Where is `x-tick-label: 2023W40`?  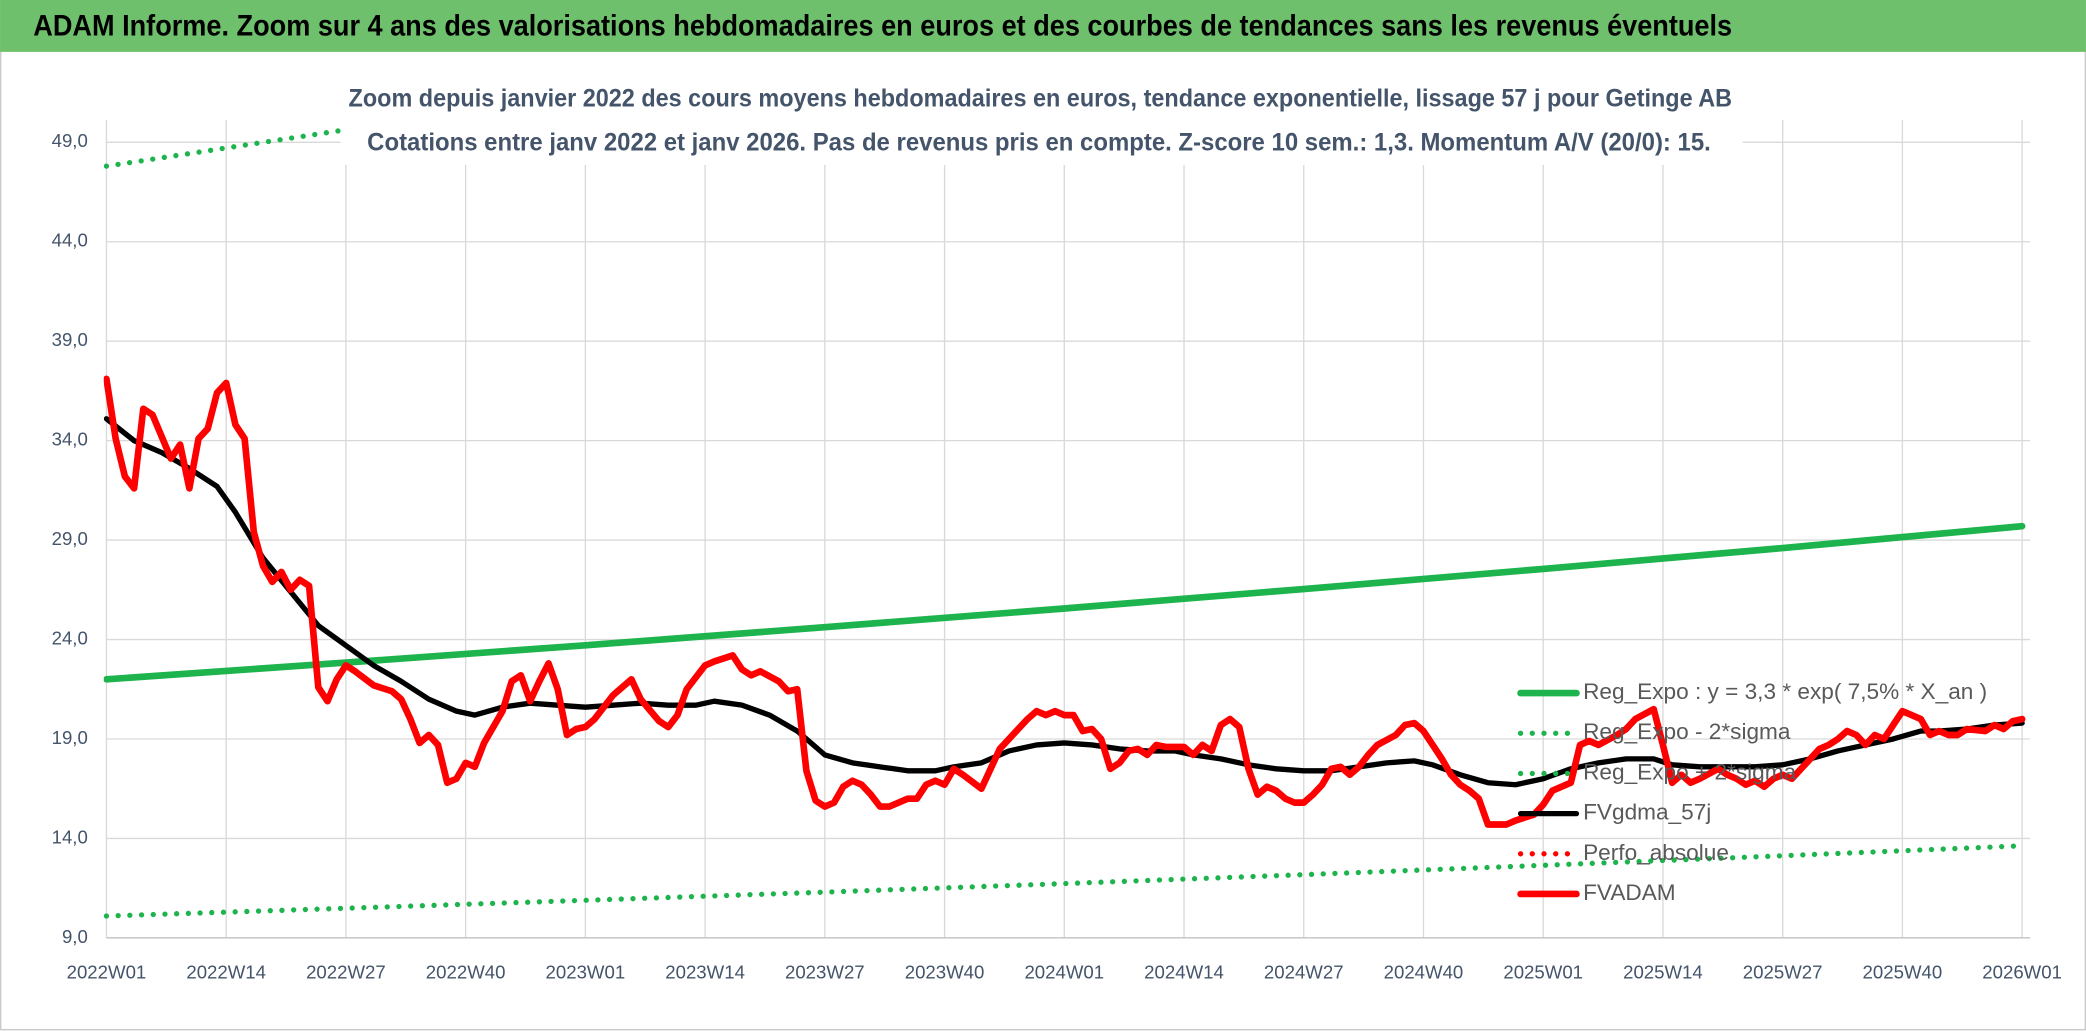
x-tick-label: 2023W40 is located at coordinates (945, 972).